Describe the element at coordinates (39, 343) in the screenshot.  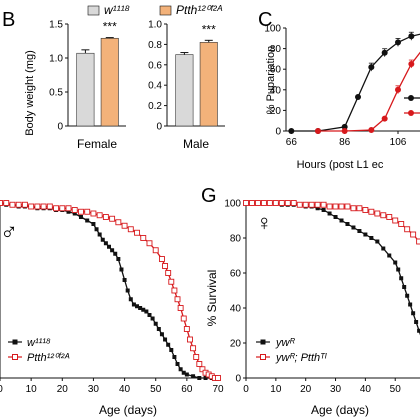
I see `male-legend-label-wt: w¹¹¹⁸` at that location.